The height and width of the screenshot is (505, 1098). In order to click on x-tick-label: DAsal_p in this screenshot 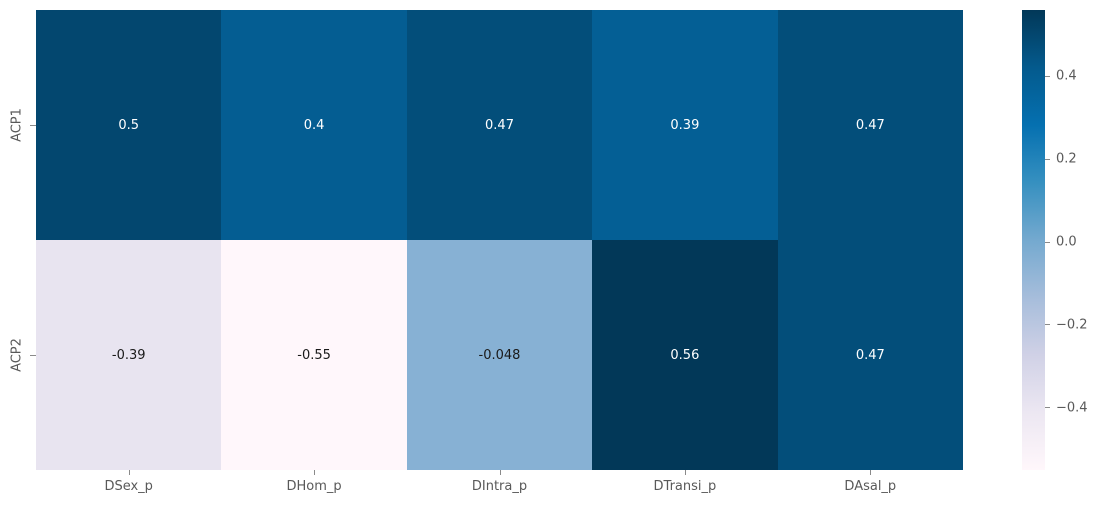, I will do `click(870, 486)`.